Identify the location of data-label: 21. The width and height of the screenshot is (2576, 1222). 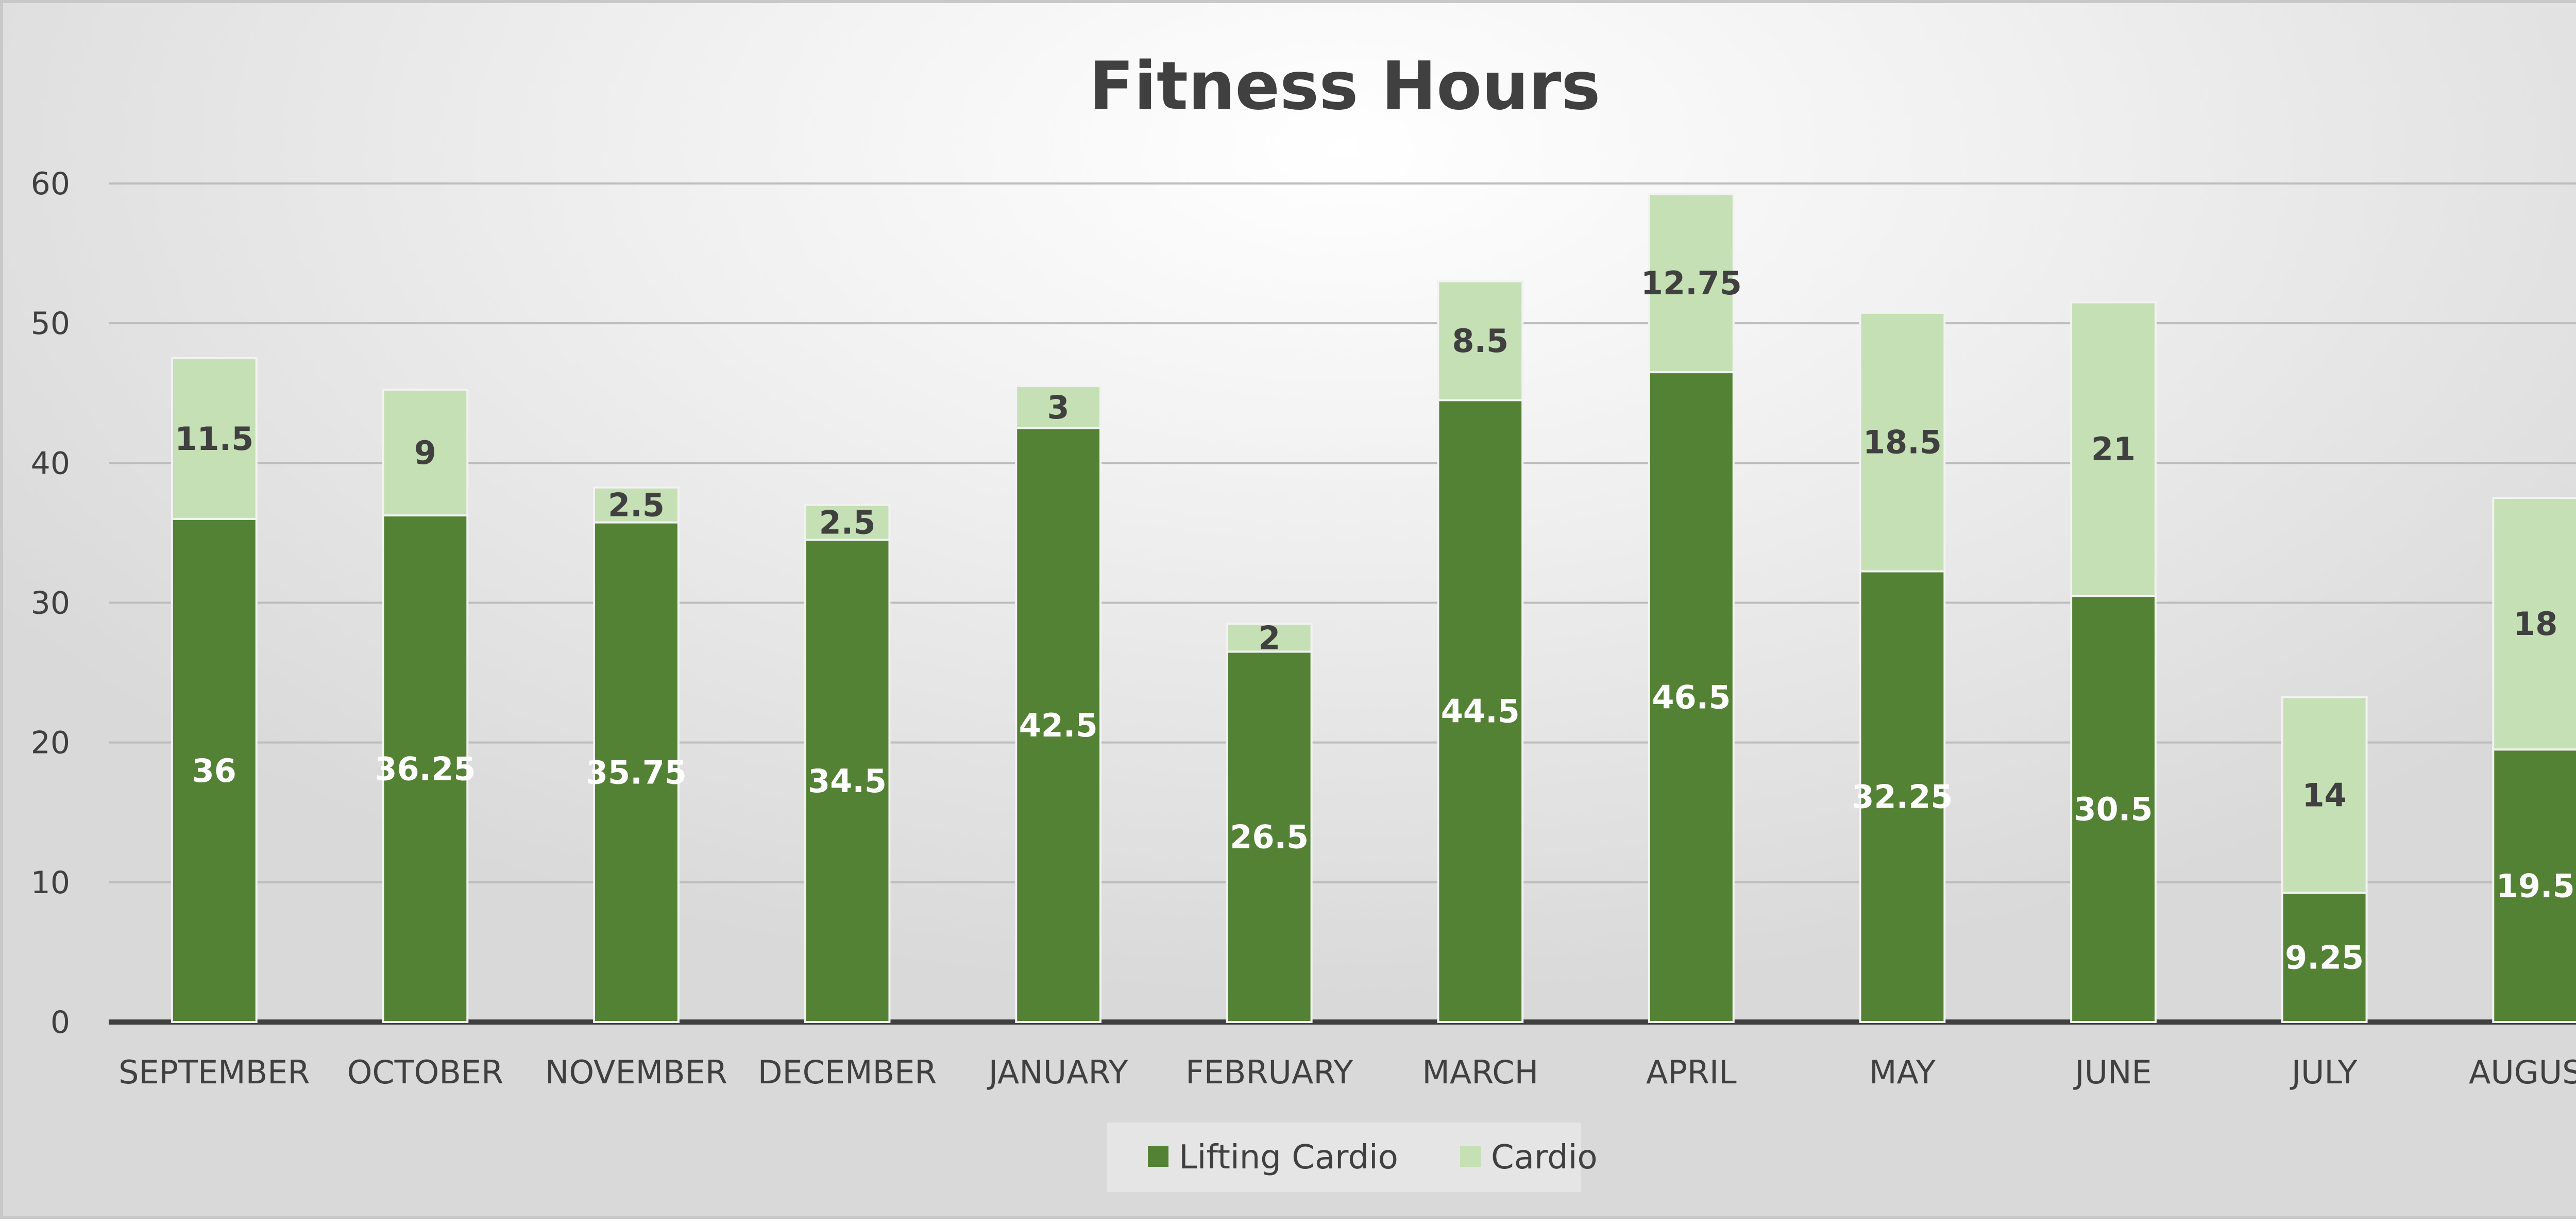
(2113, 449).